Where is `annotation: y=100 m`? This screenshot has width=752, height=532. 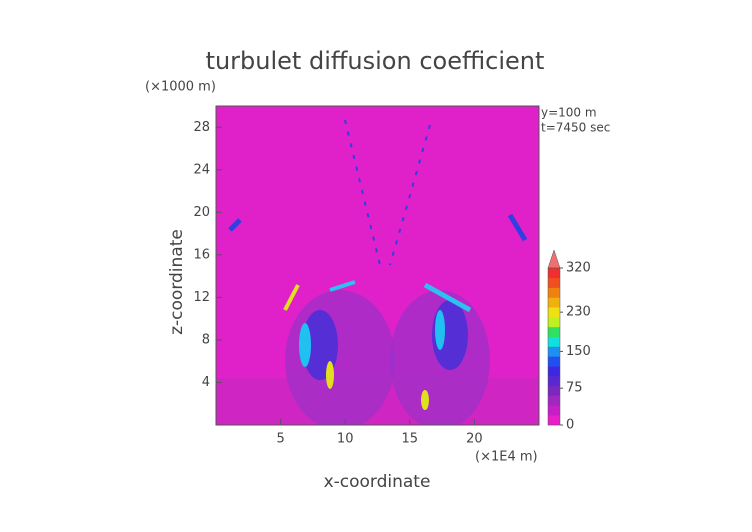
annotation: y=100 m is located at coordinates (569, 113).